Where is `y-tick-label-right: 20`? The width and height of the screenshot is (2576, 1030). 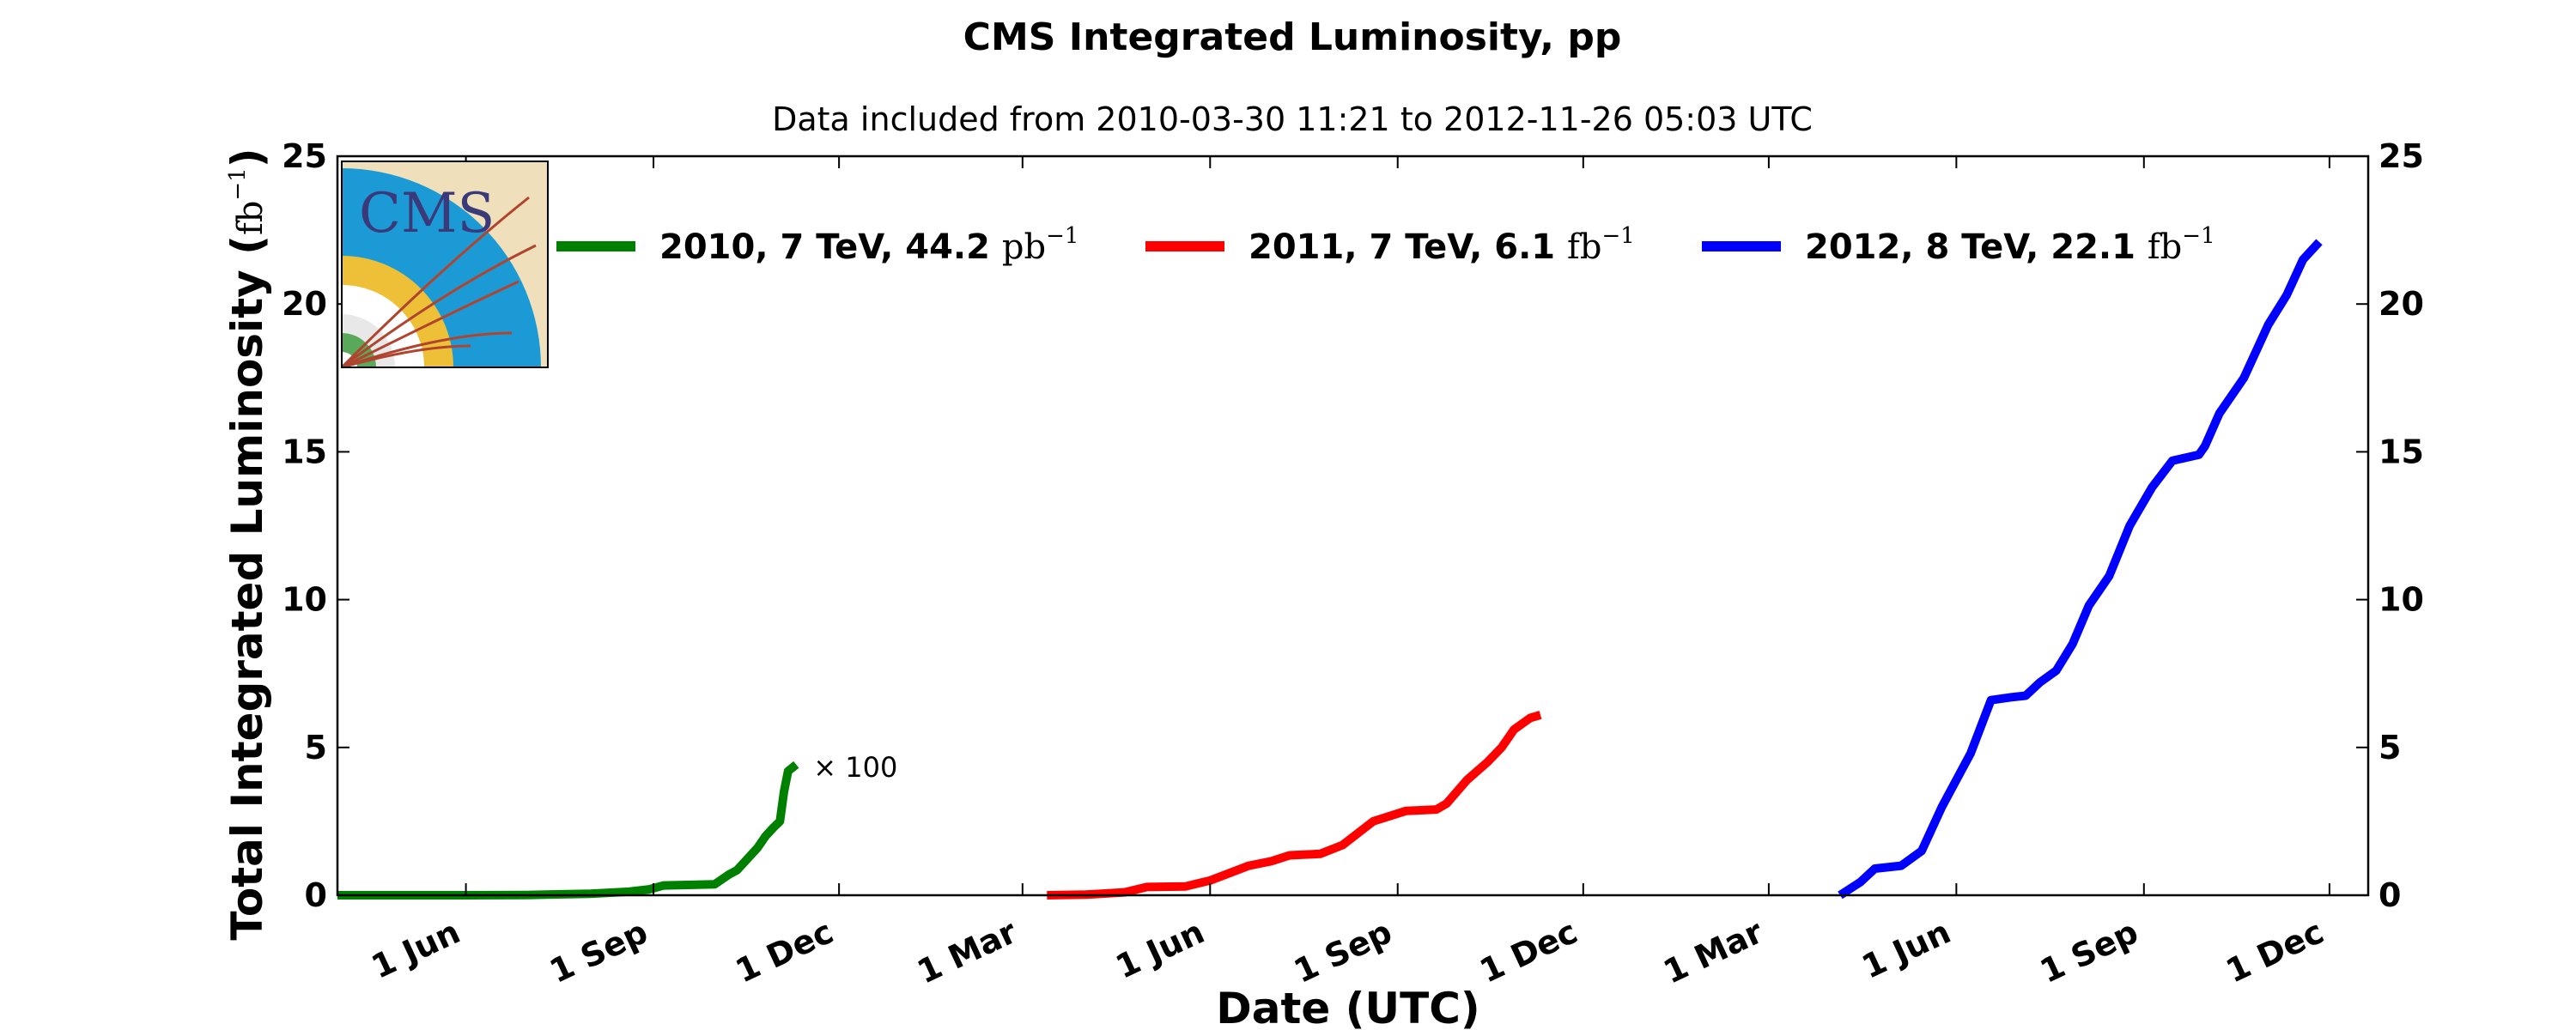
y-tick-label-right: 20 is located at coordinates (2401, 304).